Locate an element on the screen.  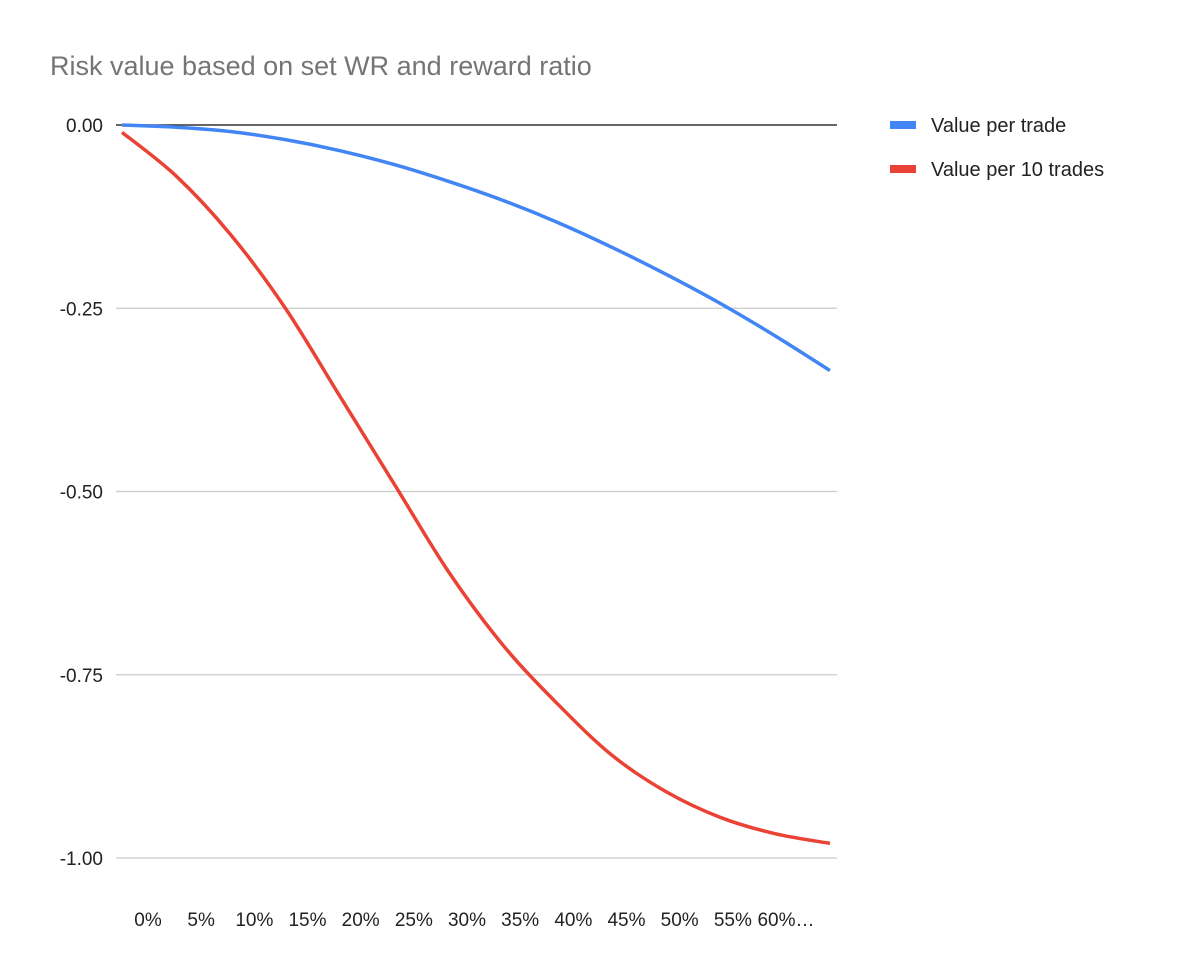
x-tick-label: 40% is located at coordinates (573, 920).